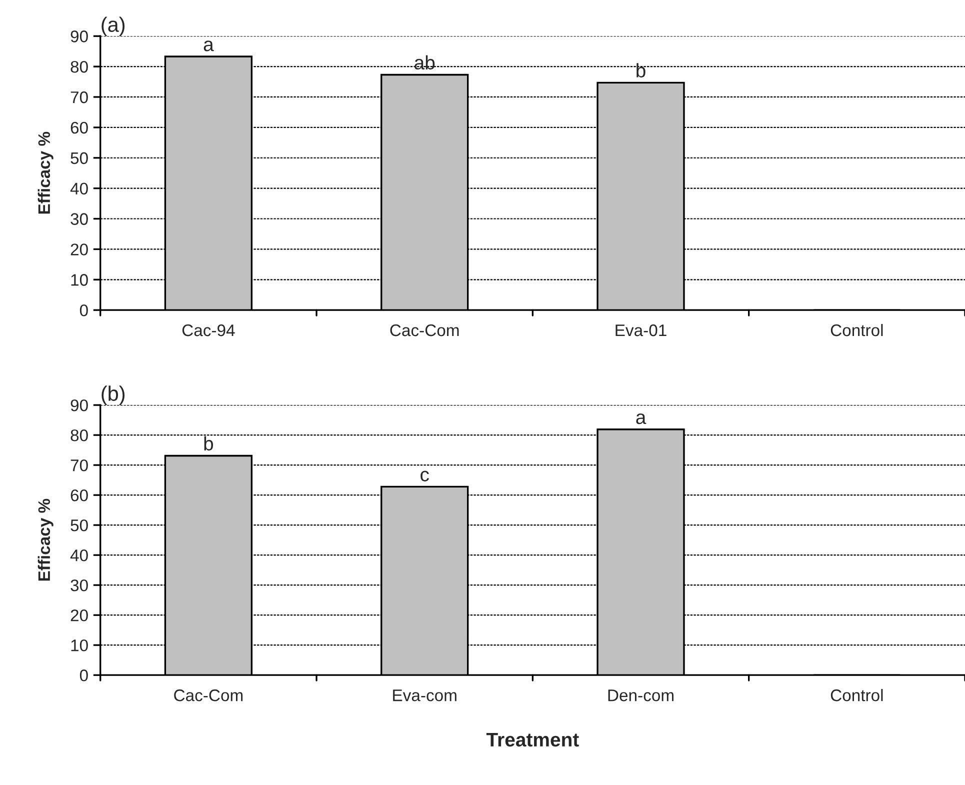 The height and width of the screenshot is (785, 965). I want to click on annotation: c, so click(424, 476).